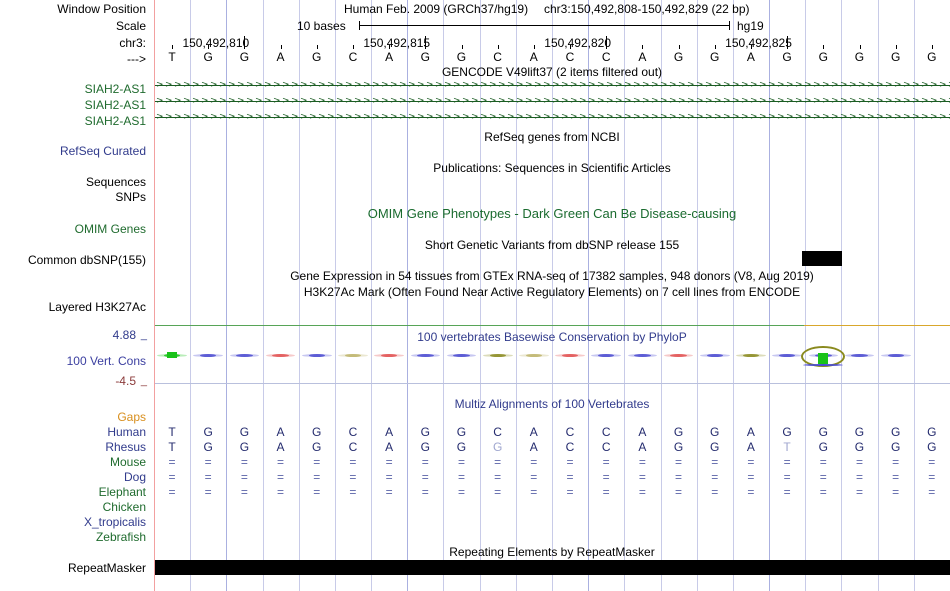 The image size is (950, 591). Describe the element at coordinates (110, 229) in the screenshot. I see `label-omim-genes: OMIM Genes` at that location.